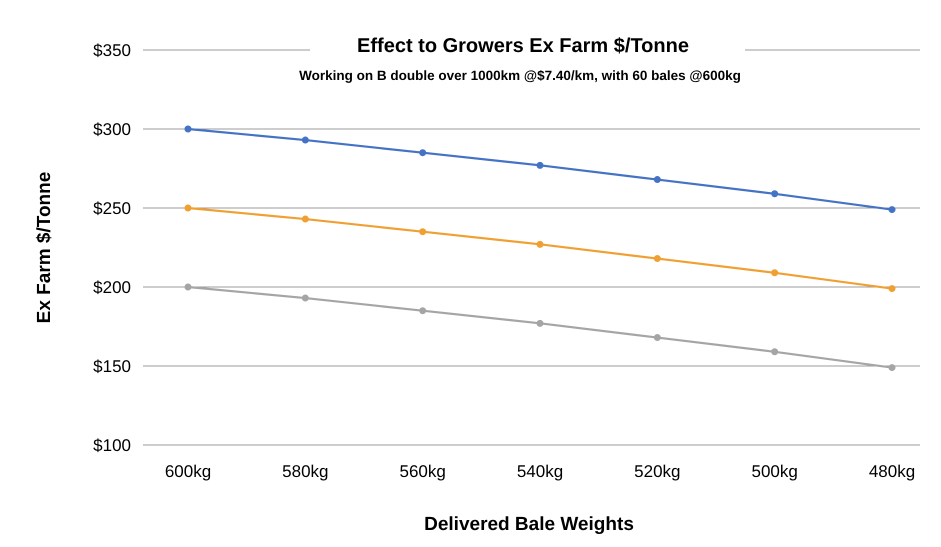 This screenshot has height=547, width=941. I want to click on y-tick-label: $200, so click(112, 287).